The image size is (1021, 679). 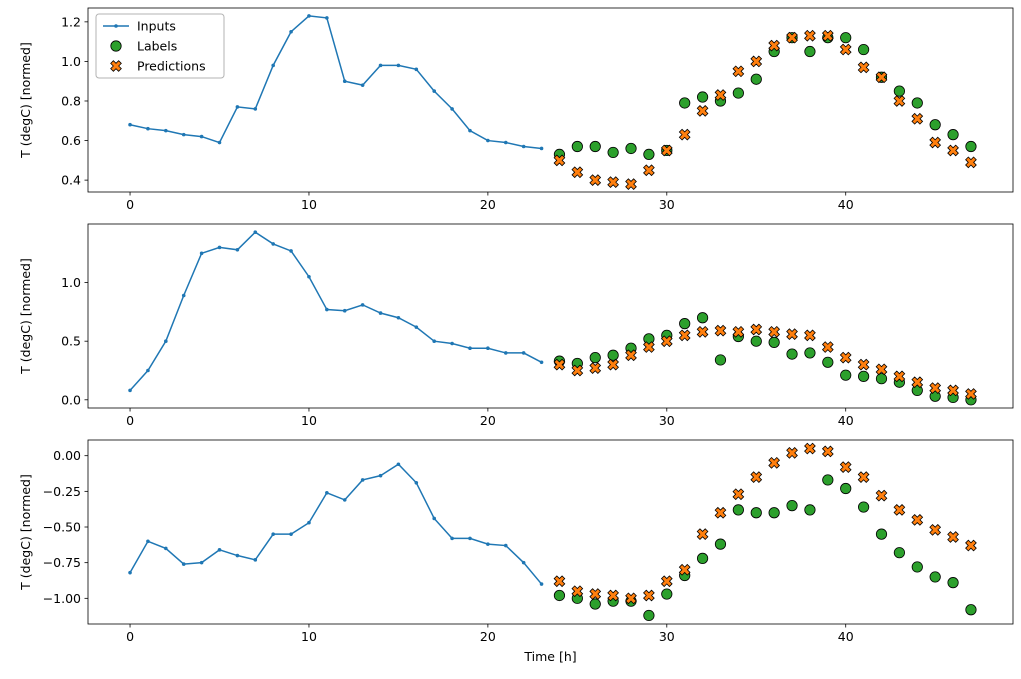 I want to click on y-tick-label: 0.00, so click(x=67, y=455).